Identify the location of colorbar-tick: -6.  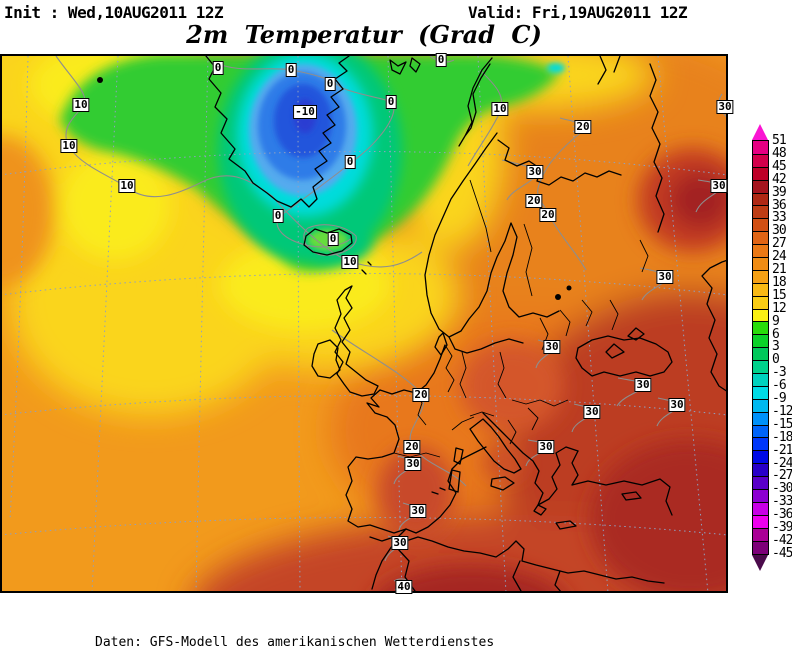
(779, 386).